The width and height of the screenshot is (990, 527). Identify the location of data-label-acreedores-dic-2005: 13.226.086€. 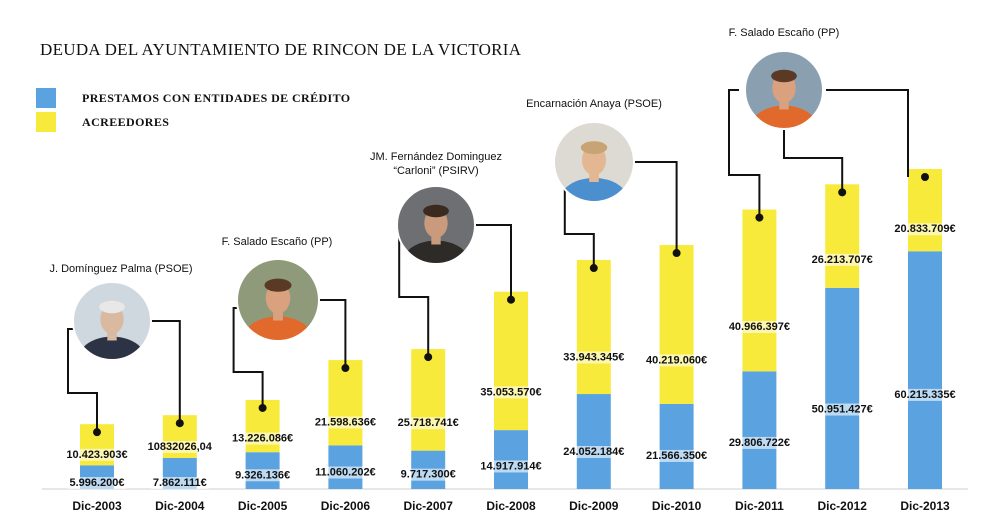
(262, 439).